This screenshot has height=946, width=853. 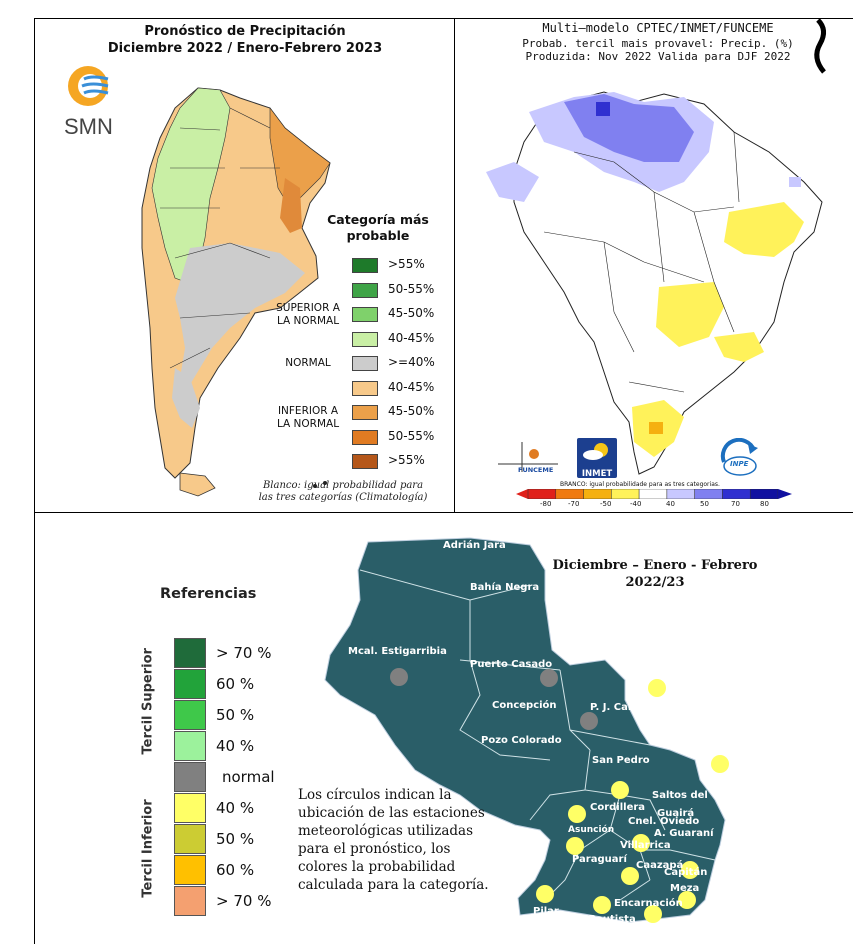 What do you see at coordinates (660, 865) in the screenshot?
I see `dept-caazapa: Caazapá` at bounding box center [660, 865].